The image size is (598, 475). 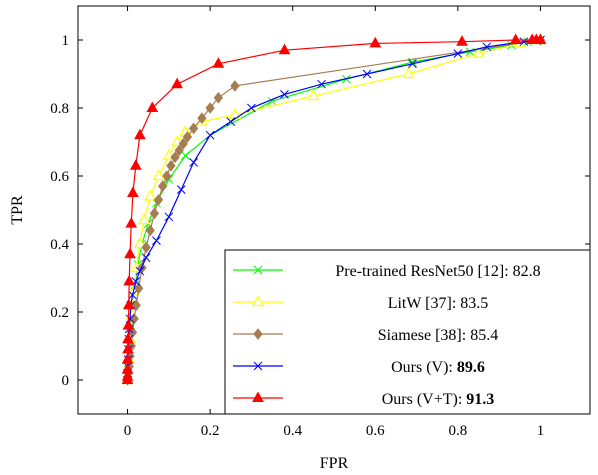 What do you see at coordinates (365, 335) in the screenshot?
I see `legend-entry: Siamese [38]: 85.4` at bounding box center [365, 335].